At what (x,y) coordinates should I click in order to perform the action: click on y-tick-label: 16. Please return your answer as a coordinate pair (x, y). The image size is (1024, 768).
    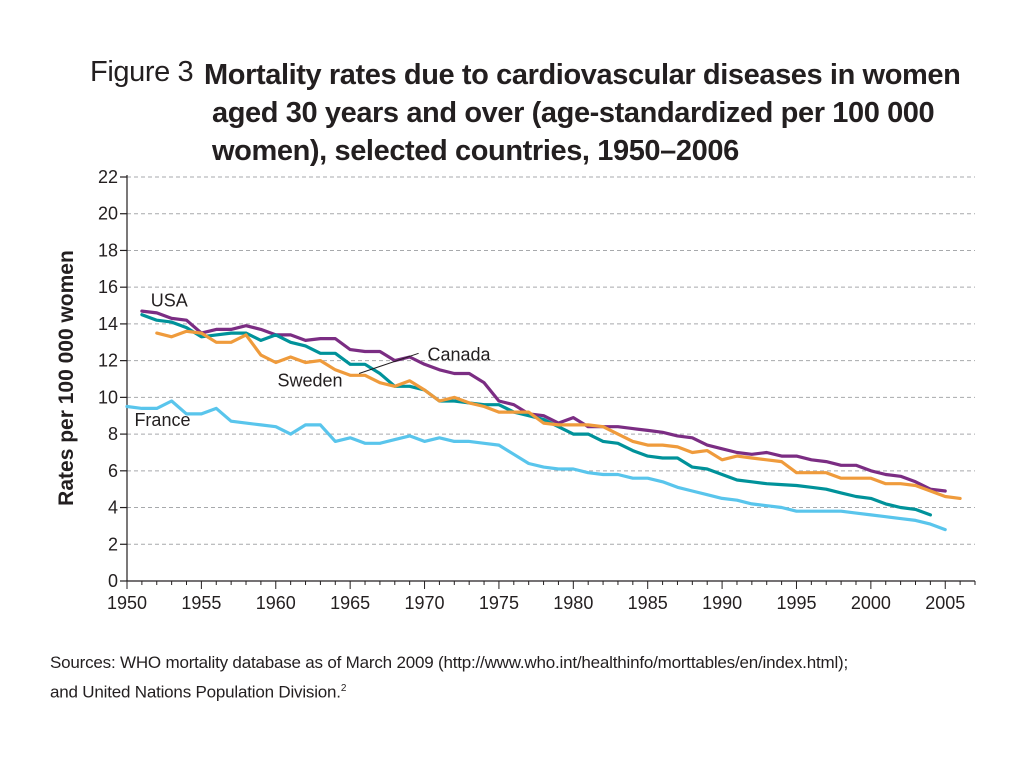
    Looking at the image, I should click on (108, 287).